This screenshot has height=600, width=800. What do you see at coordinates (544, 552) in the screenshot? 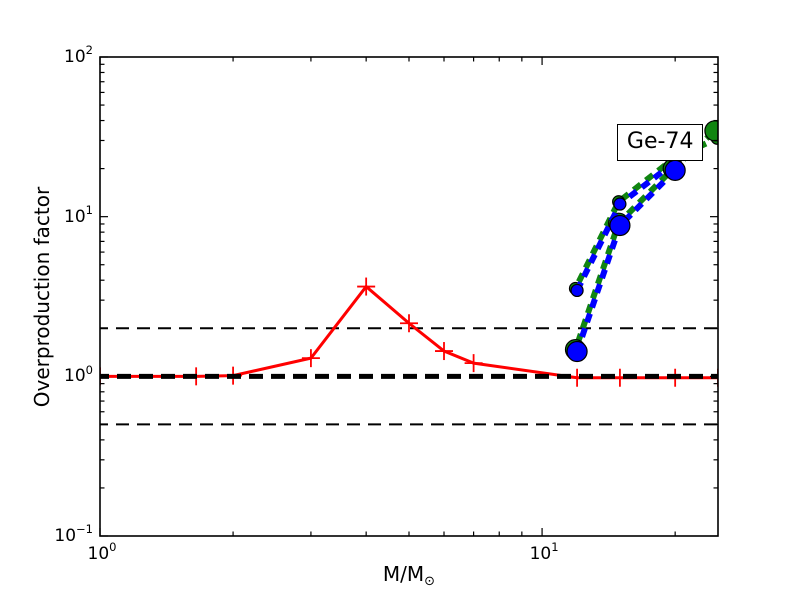
I see `x-tick-label: 10¹` at bounding box center [544, 552].